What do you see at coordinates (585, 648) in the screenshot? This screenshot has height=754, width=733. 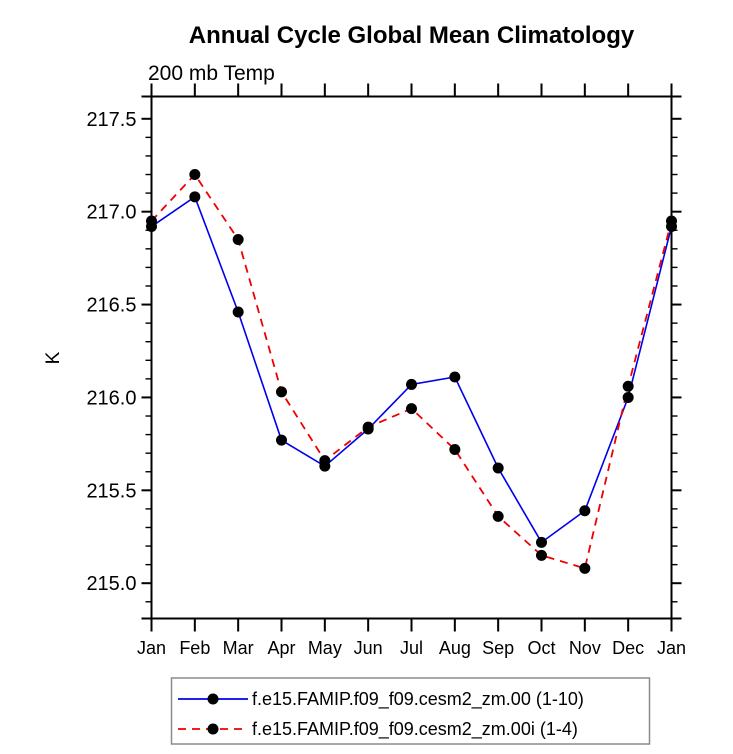 I see `x-tick-label: Nov` at bounding box center [585, 648].